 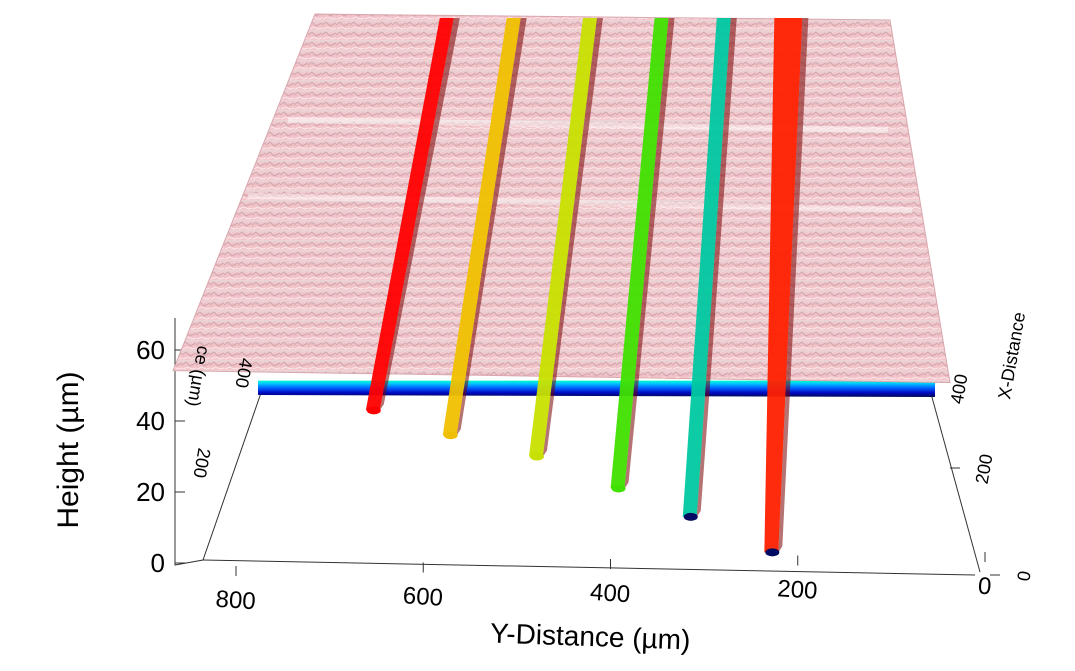 I want to click on z-tick-label: 60, so click(x=150, y=350).